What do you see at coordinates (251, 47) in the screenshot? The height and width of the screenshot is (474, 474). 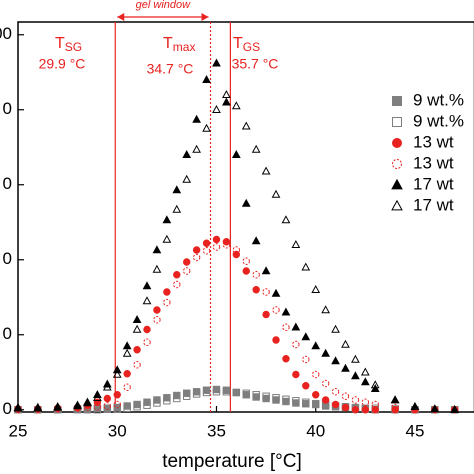 I see `annotation-subscript: GS` at bounding box center [251, 47].